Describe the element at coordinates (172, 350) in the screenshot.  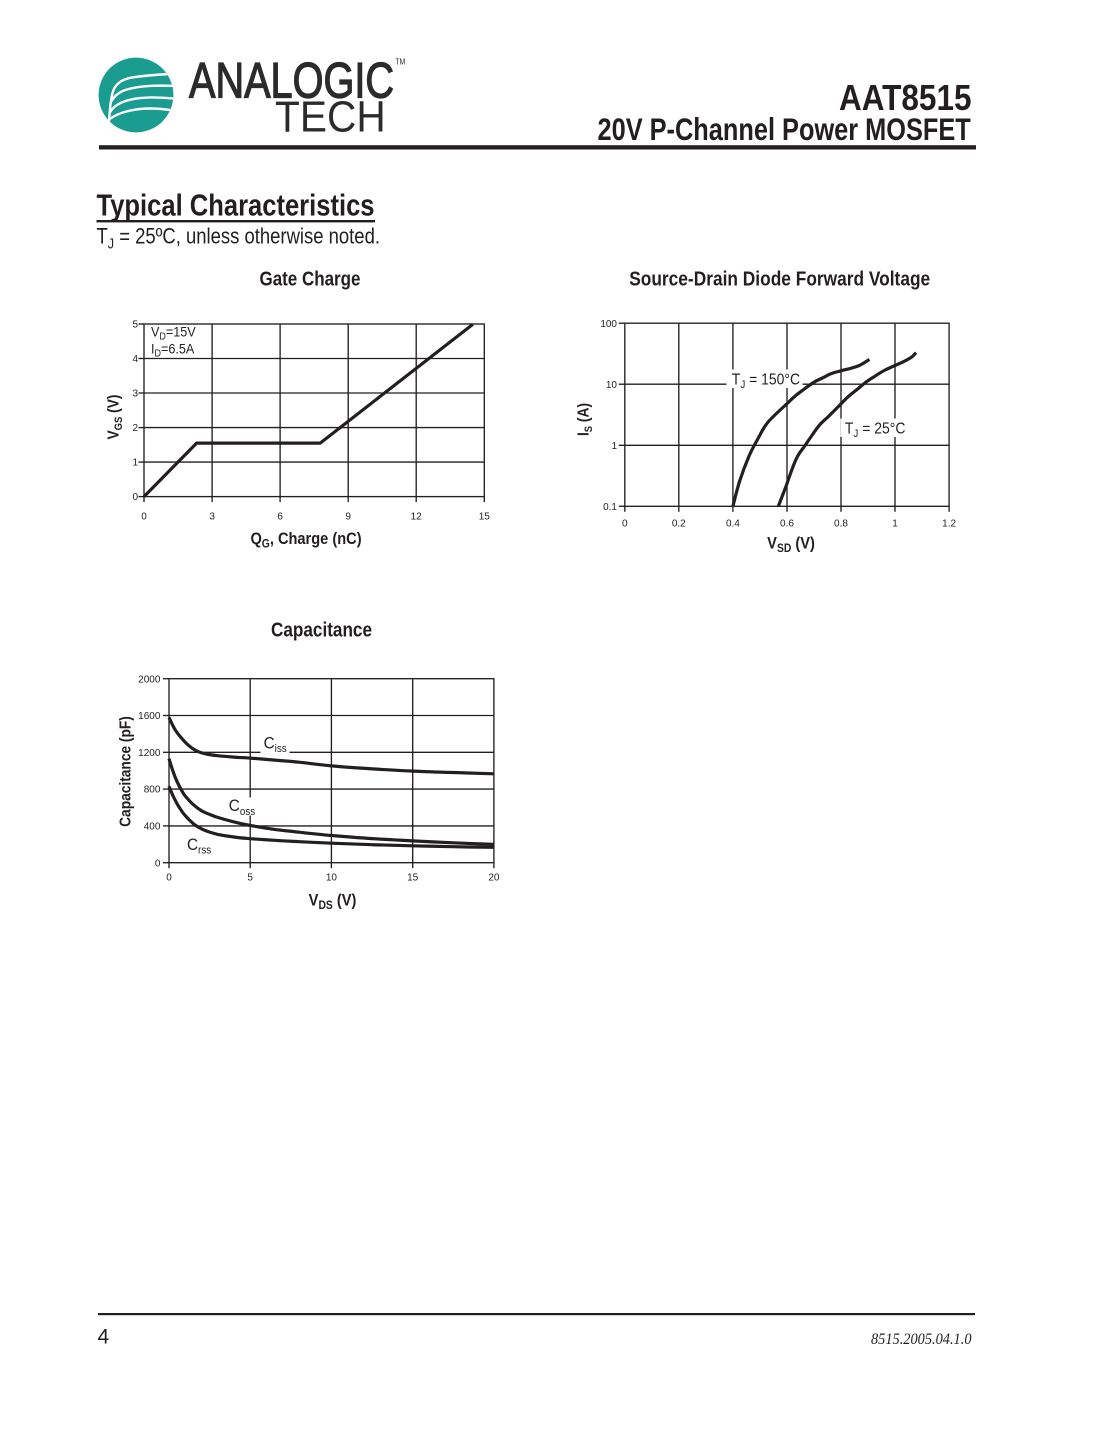
I see `svg-text: ID=6.5A` at that location.